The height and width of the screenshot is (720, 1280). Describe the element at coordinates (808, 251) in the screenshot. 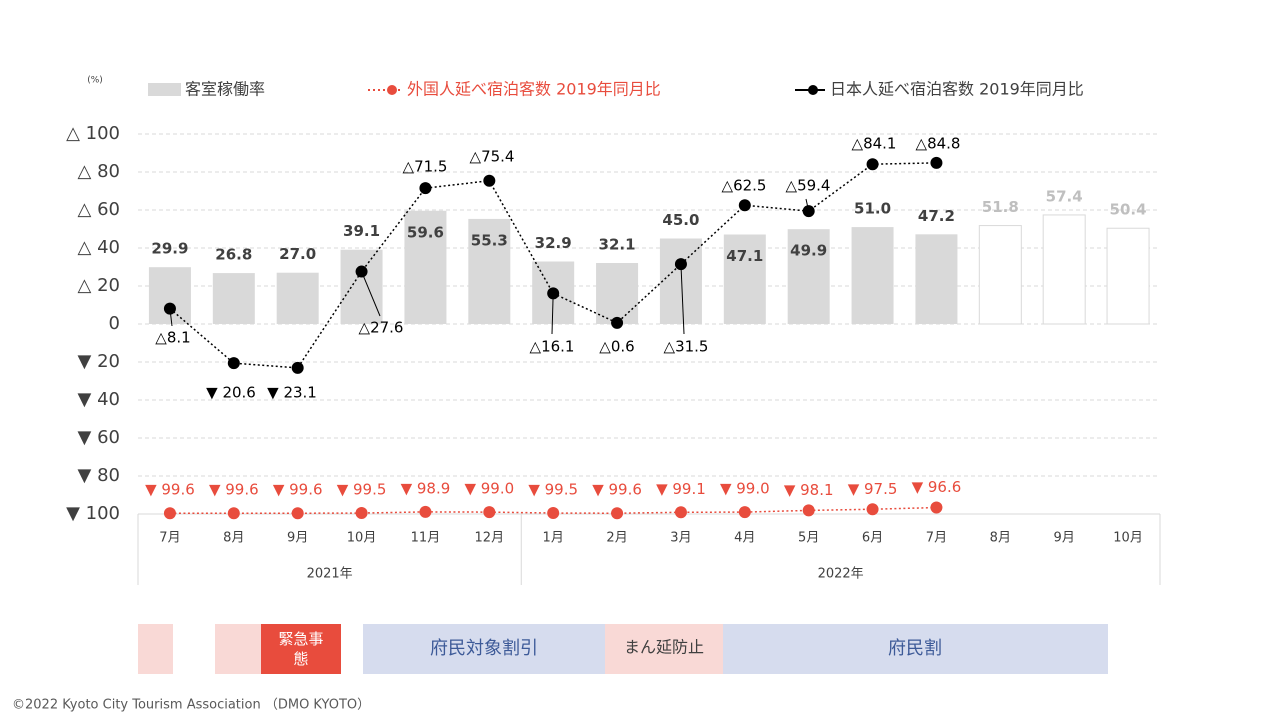

I see `bar-value-label: 49.9` at that location.